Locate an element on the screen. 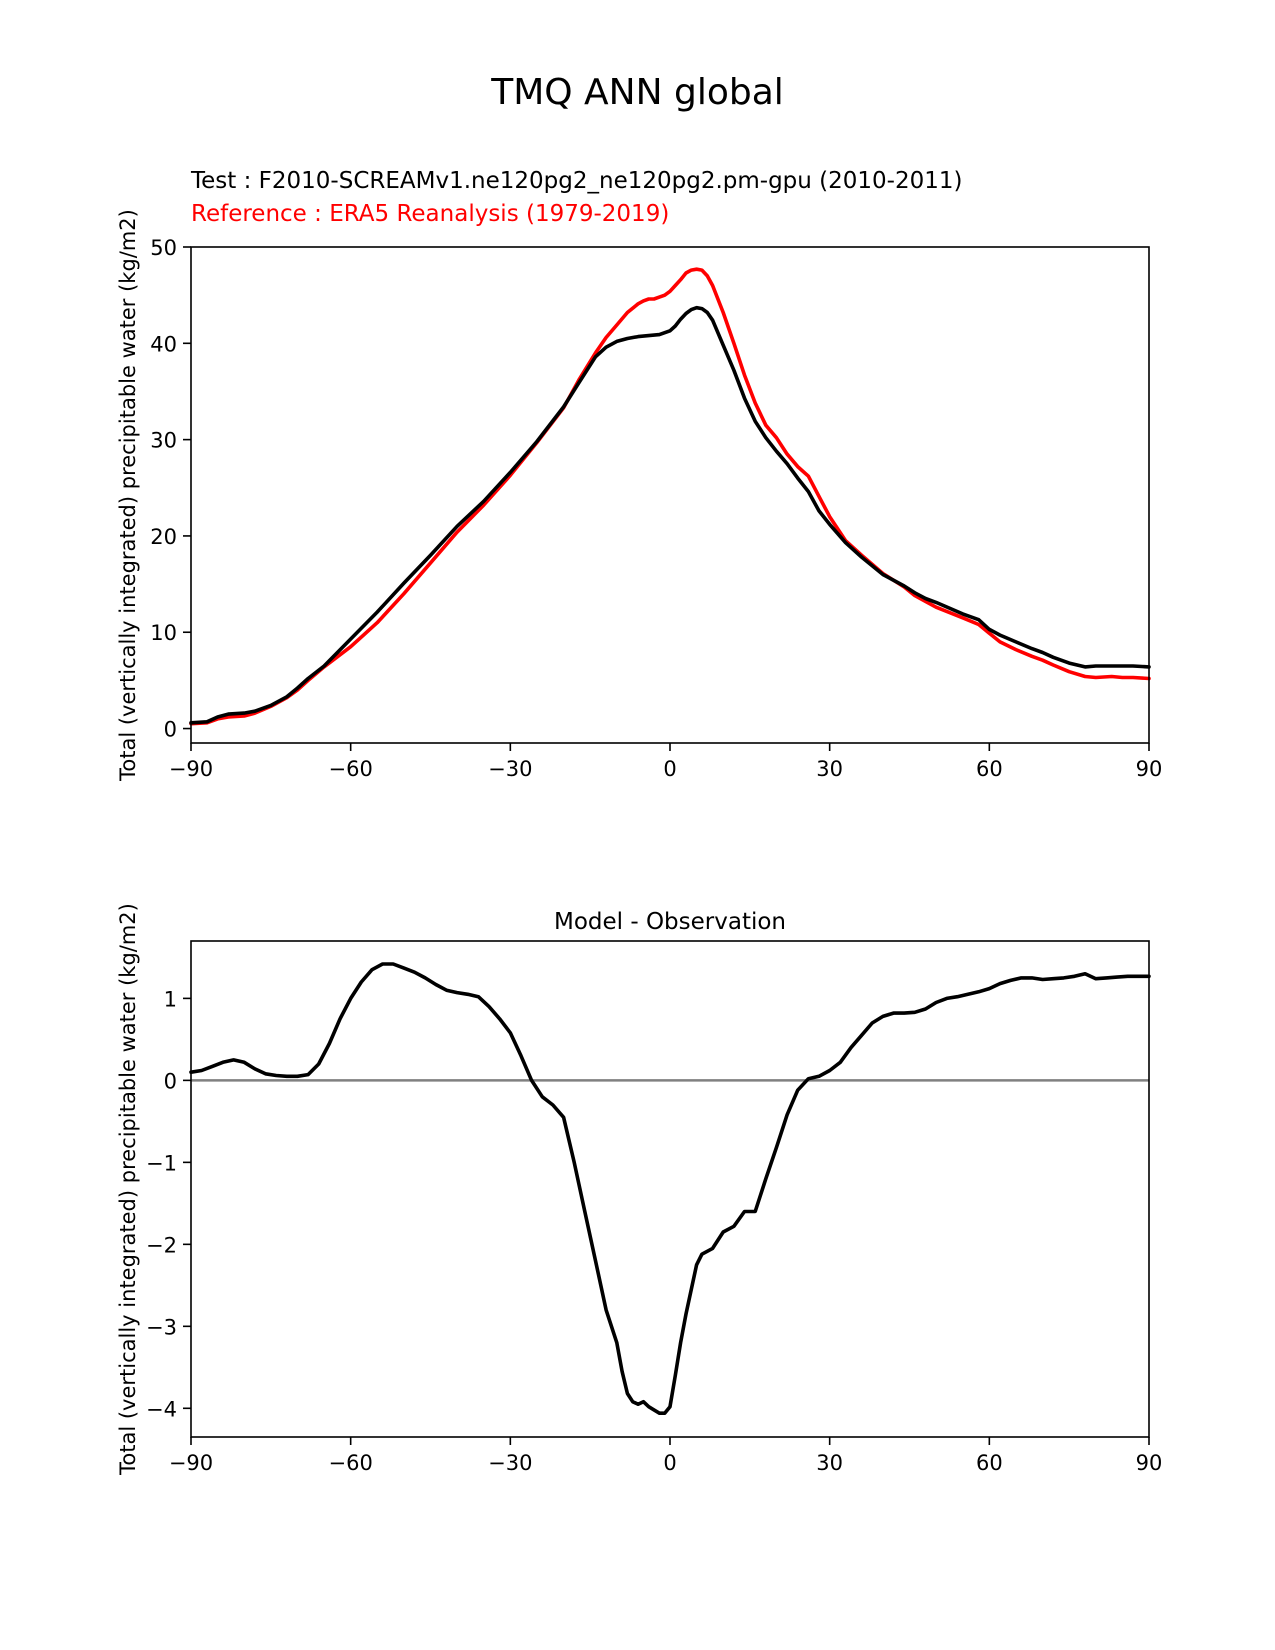 Image resolution: width=1275 pixels, height=1650 pixels. y-tick-label: 30 is located at coordinates (163, 441).